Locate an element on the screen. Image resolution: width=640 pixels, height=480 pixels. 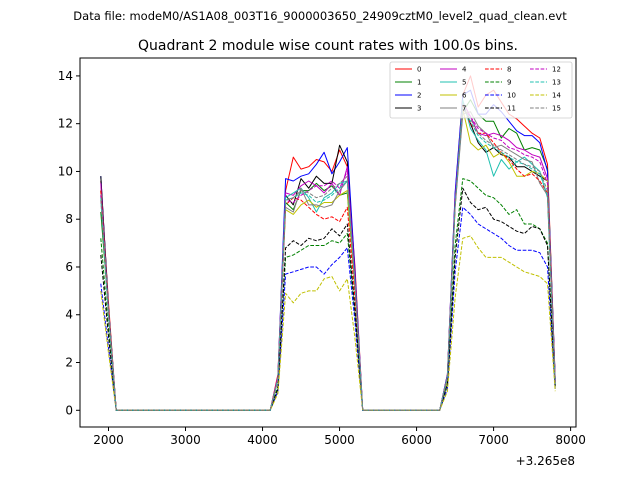
legend-label-1: 1 is located at coordinates (419, 83).